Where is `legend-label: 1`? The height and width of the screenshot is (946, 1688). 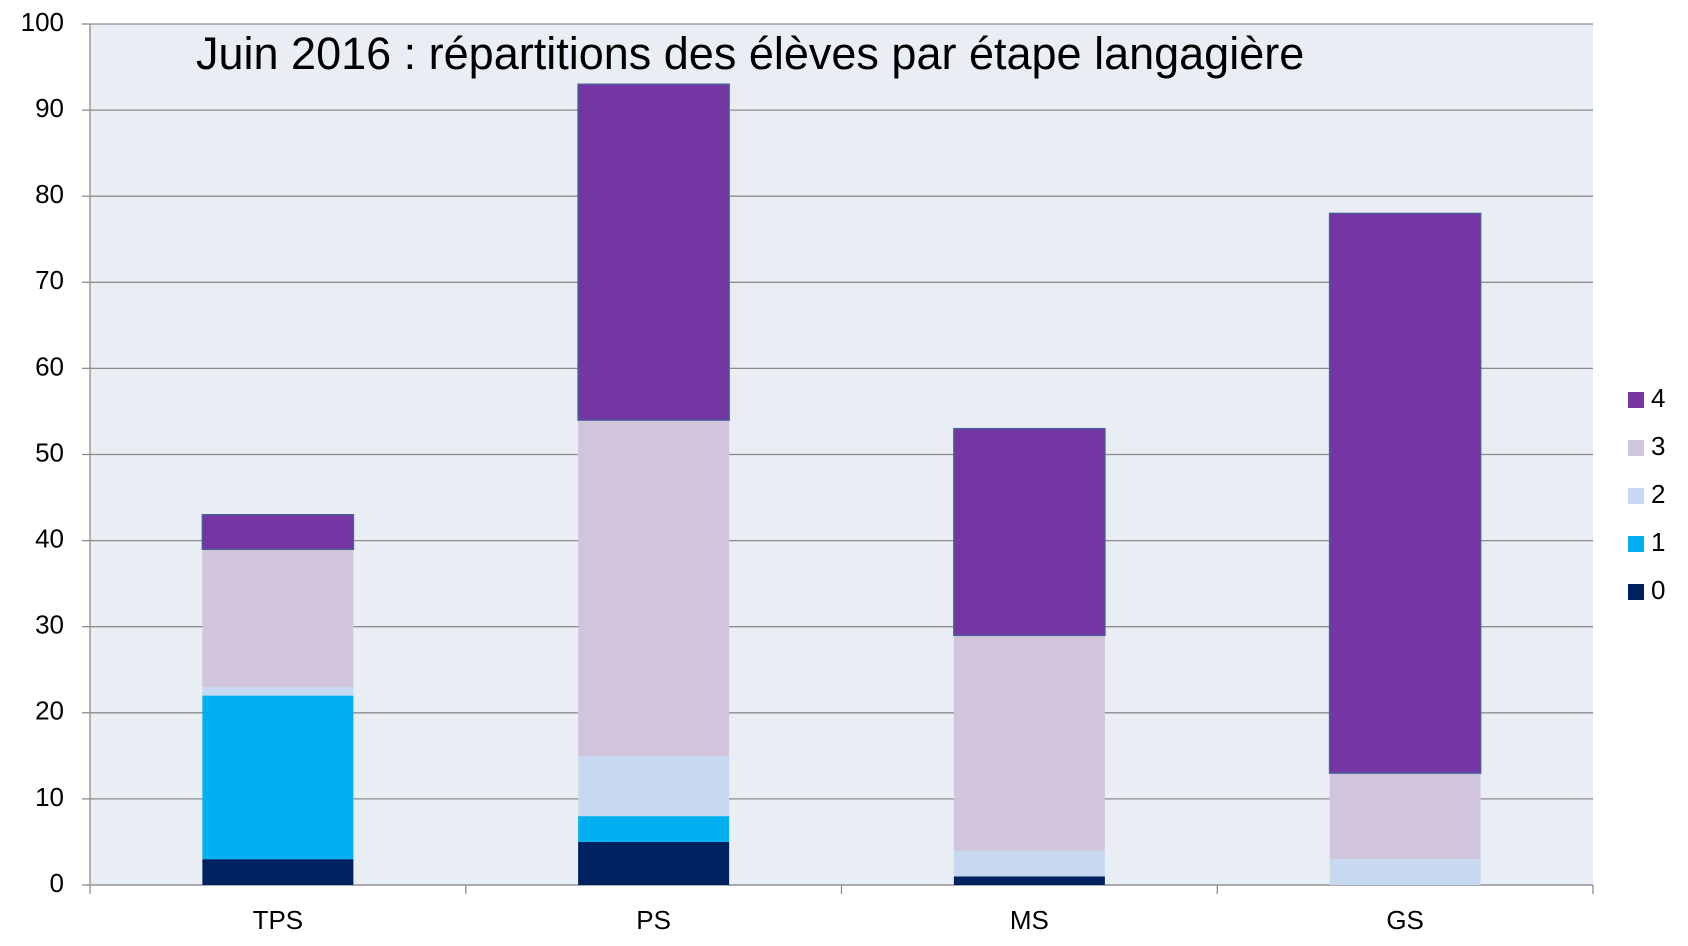
legend-label: 1 is located at coordinates (1658, 542).